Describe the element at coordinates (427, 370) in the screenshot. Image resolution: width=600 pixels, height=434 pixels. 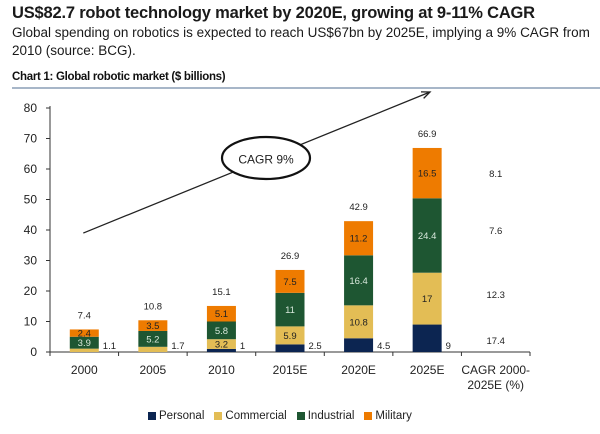
I see `x-tick-label: 2025E` at that location.